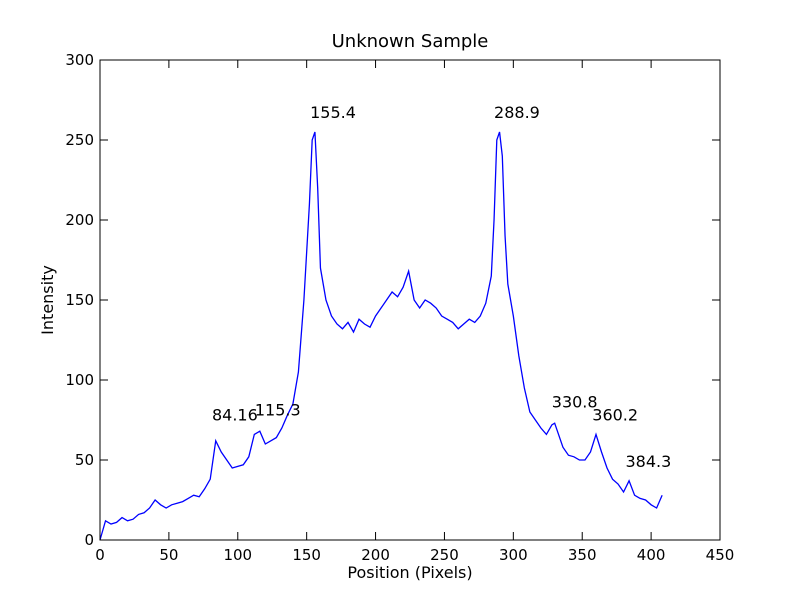 This screenshot has width=800, height=600. I want to click on x-tick-label: 400, so click(651, 555).